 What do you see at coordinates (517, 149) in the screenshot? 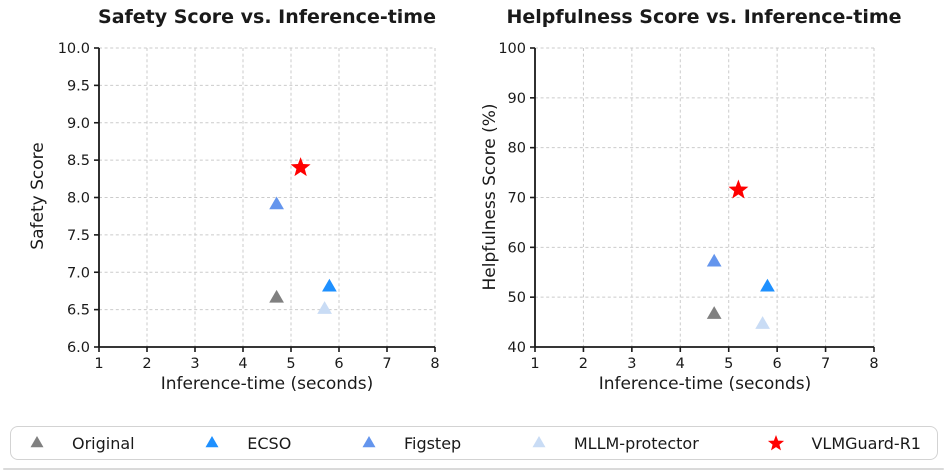
I see `y-tick-label: 80` at bounding box center [517, 149].